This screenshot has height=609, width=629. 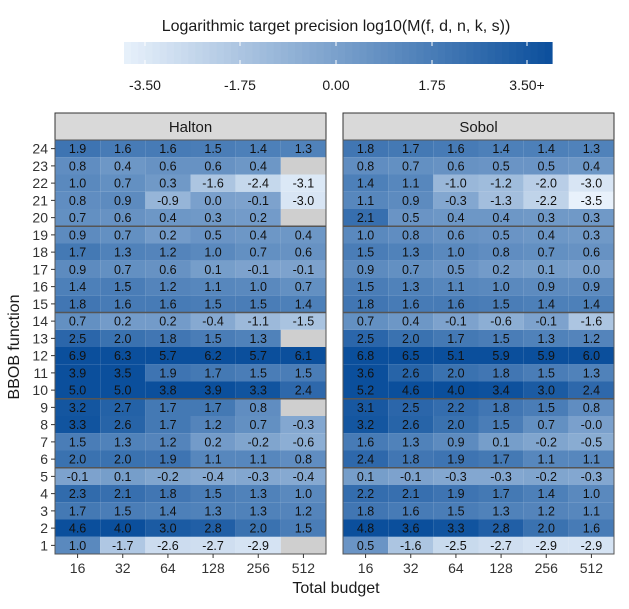 I want to click on cell-value-label: 0.7, so click(x=122, y=270).